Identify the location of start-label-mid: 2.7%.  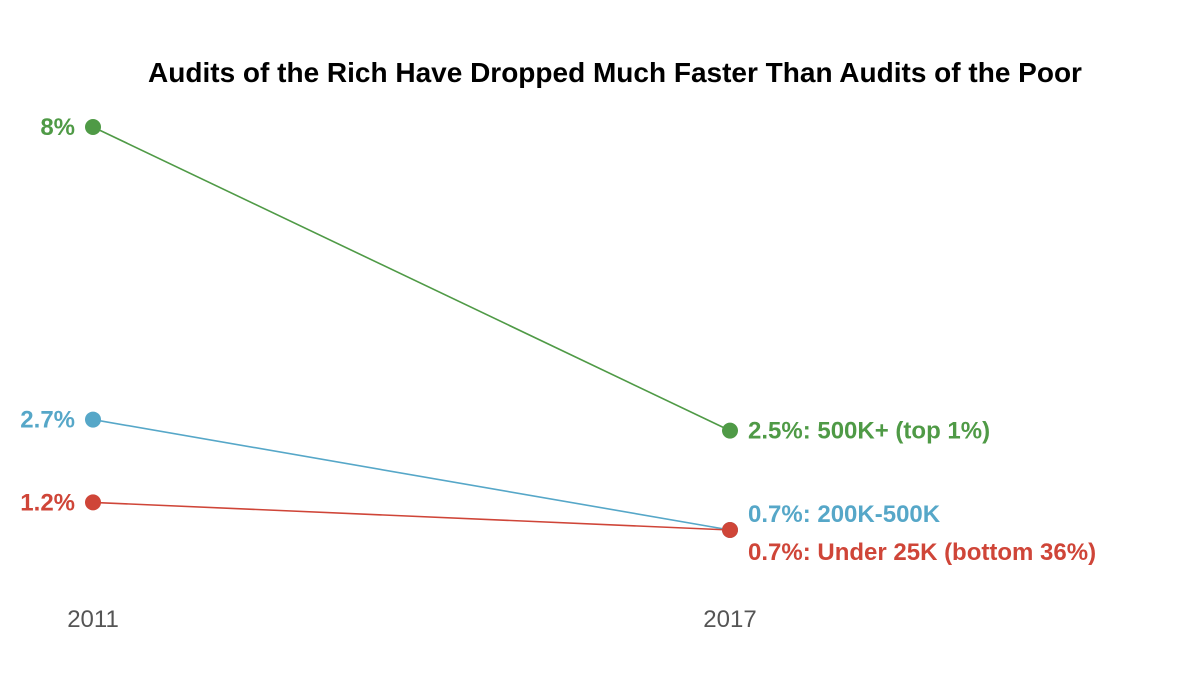
(47, 420).